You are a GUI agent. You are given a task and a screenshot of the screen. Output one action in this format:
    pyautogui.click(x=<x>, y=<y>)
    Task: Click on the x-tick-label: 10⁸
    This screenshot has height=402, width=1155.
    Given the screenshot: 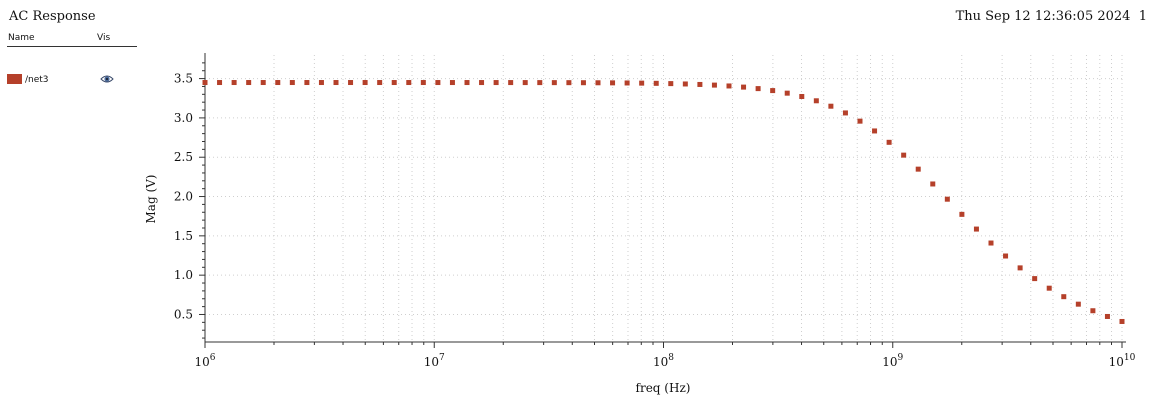 What is the action you would take?
    pyautogui.click(x=663, y=361)
    